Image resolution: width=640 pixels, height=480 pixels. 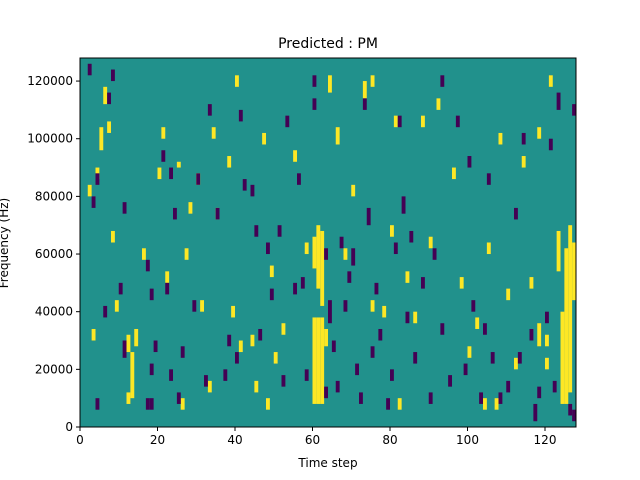 What do you see at coordinates (54, 254) in the screenshot?
I see `y-tick-label: 60000` at bounding box center [54, 254].